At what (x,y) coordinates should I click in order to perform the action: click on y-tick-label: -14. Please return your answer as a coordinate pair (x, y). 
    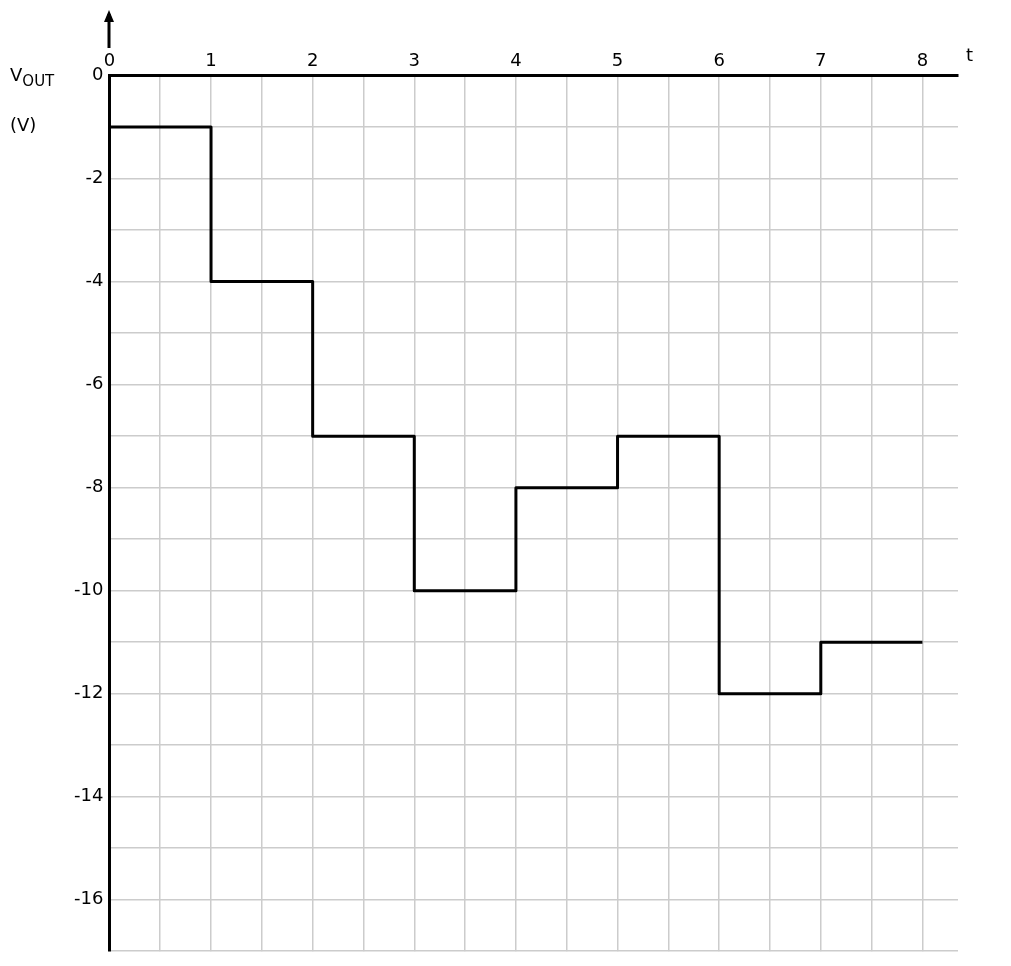
    Looking at the image, I should click on (88, 795).